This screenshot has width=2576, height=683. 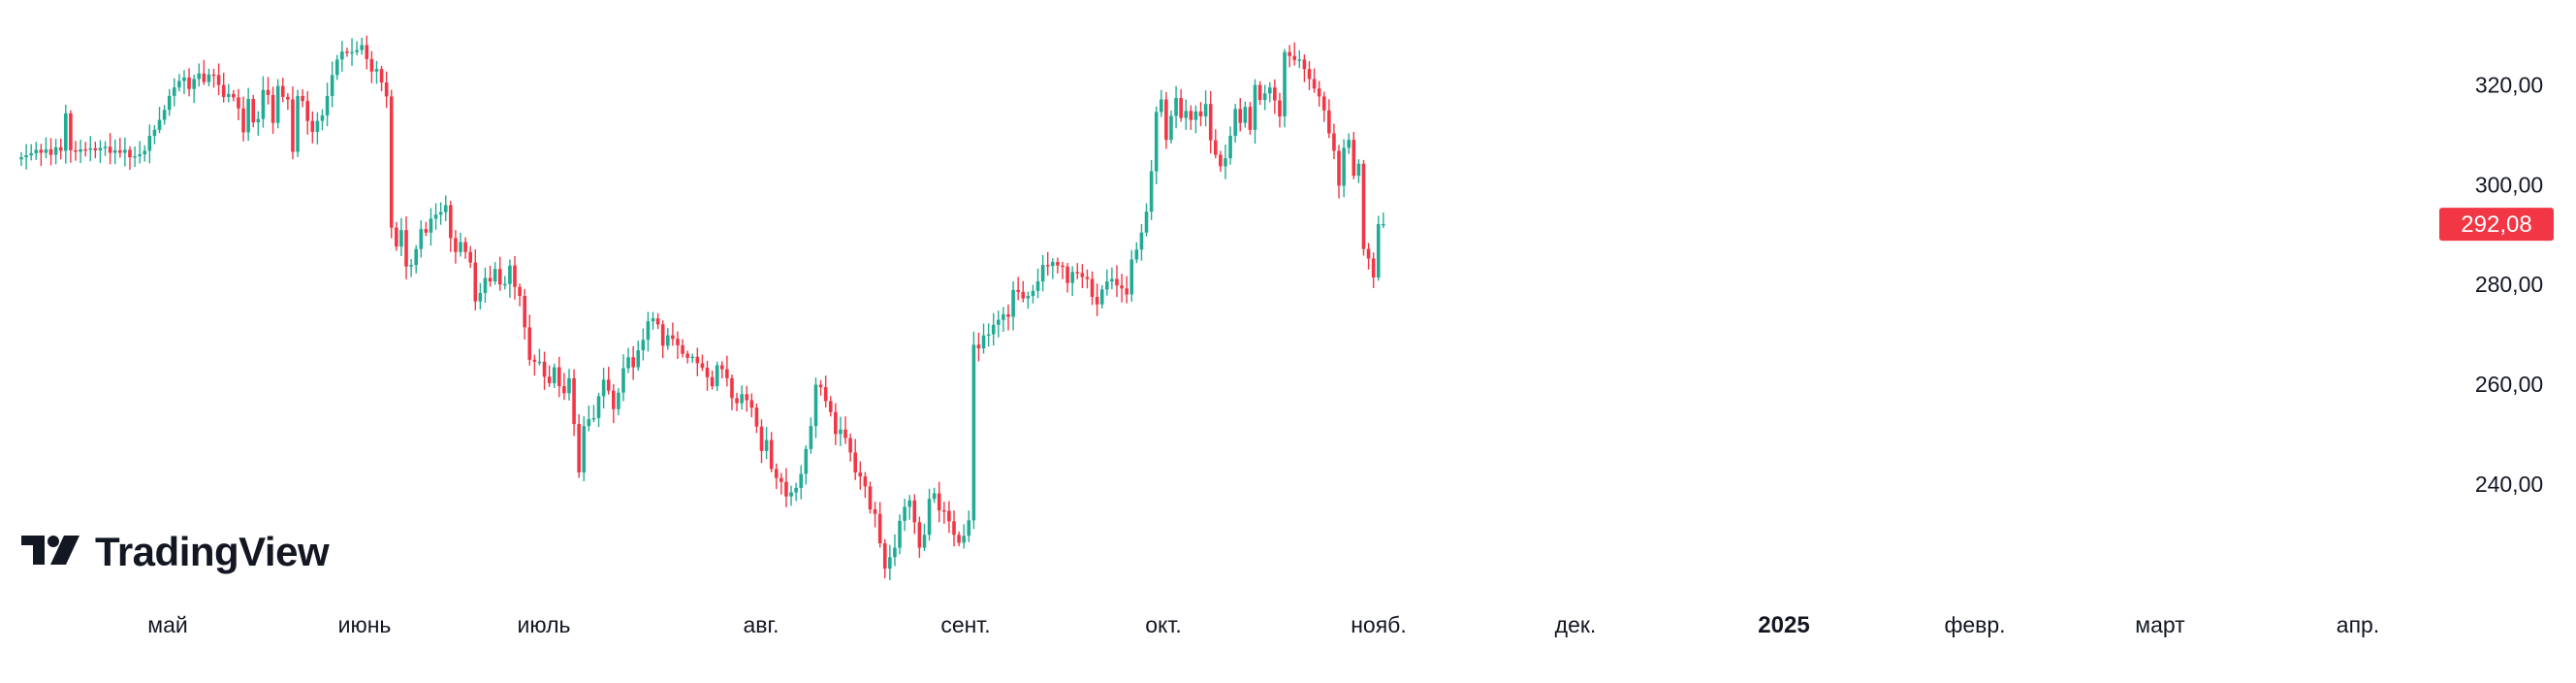 What do you see at coordinates (175, 551) in the screenshot?
I see `tradingview-logo: TradingView` at bounding box center [175, 551].